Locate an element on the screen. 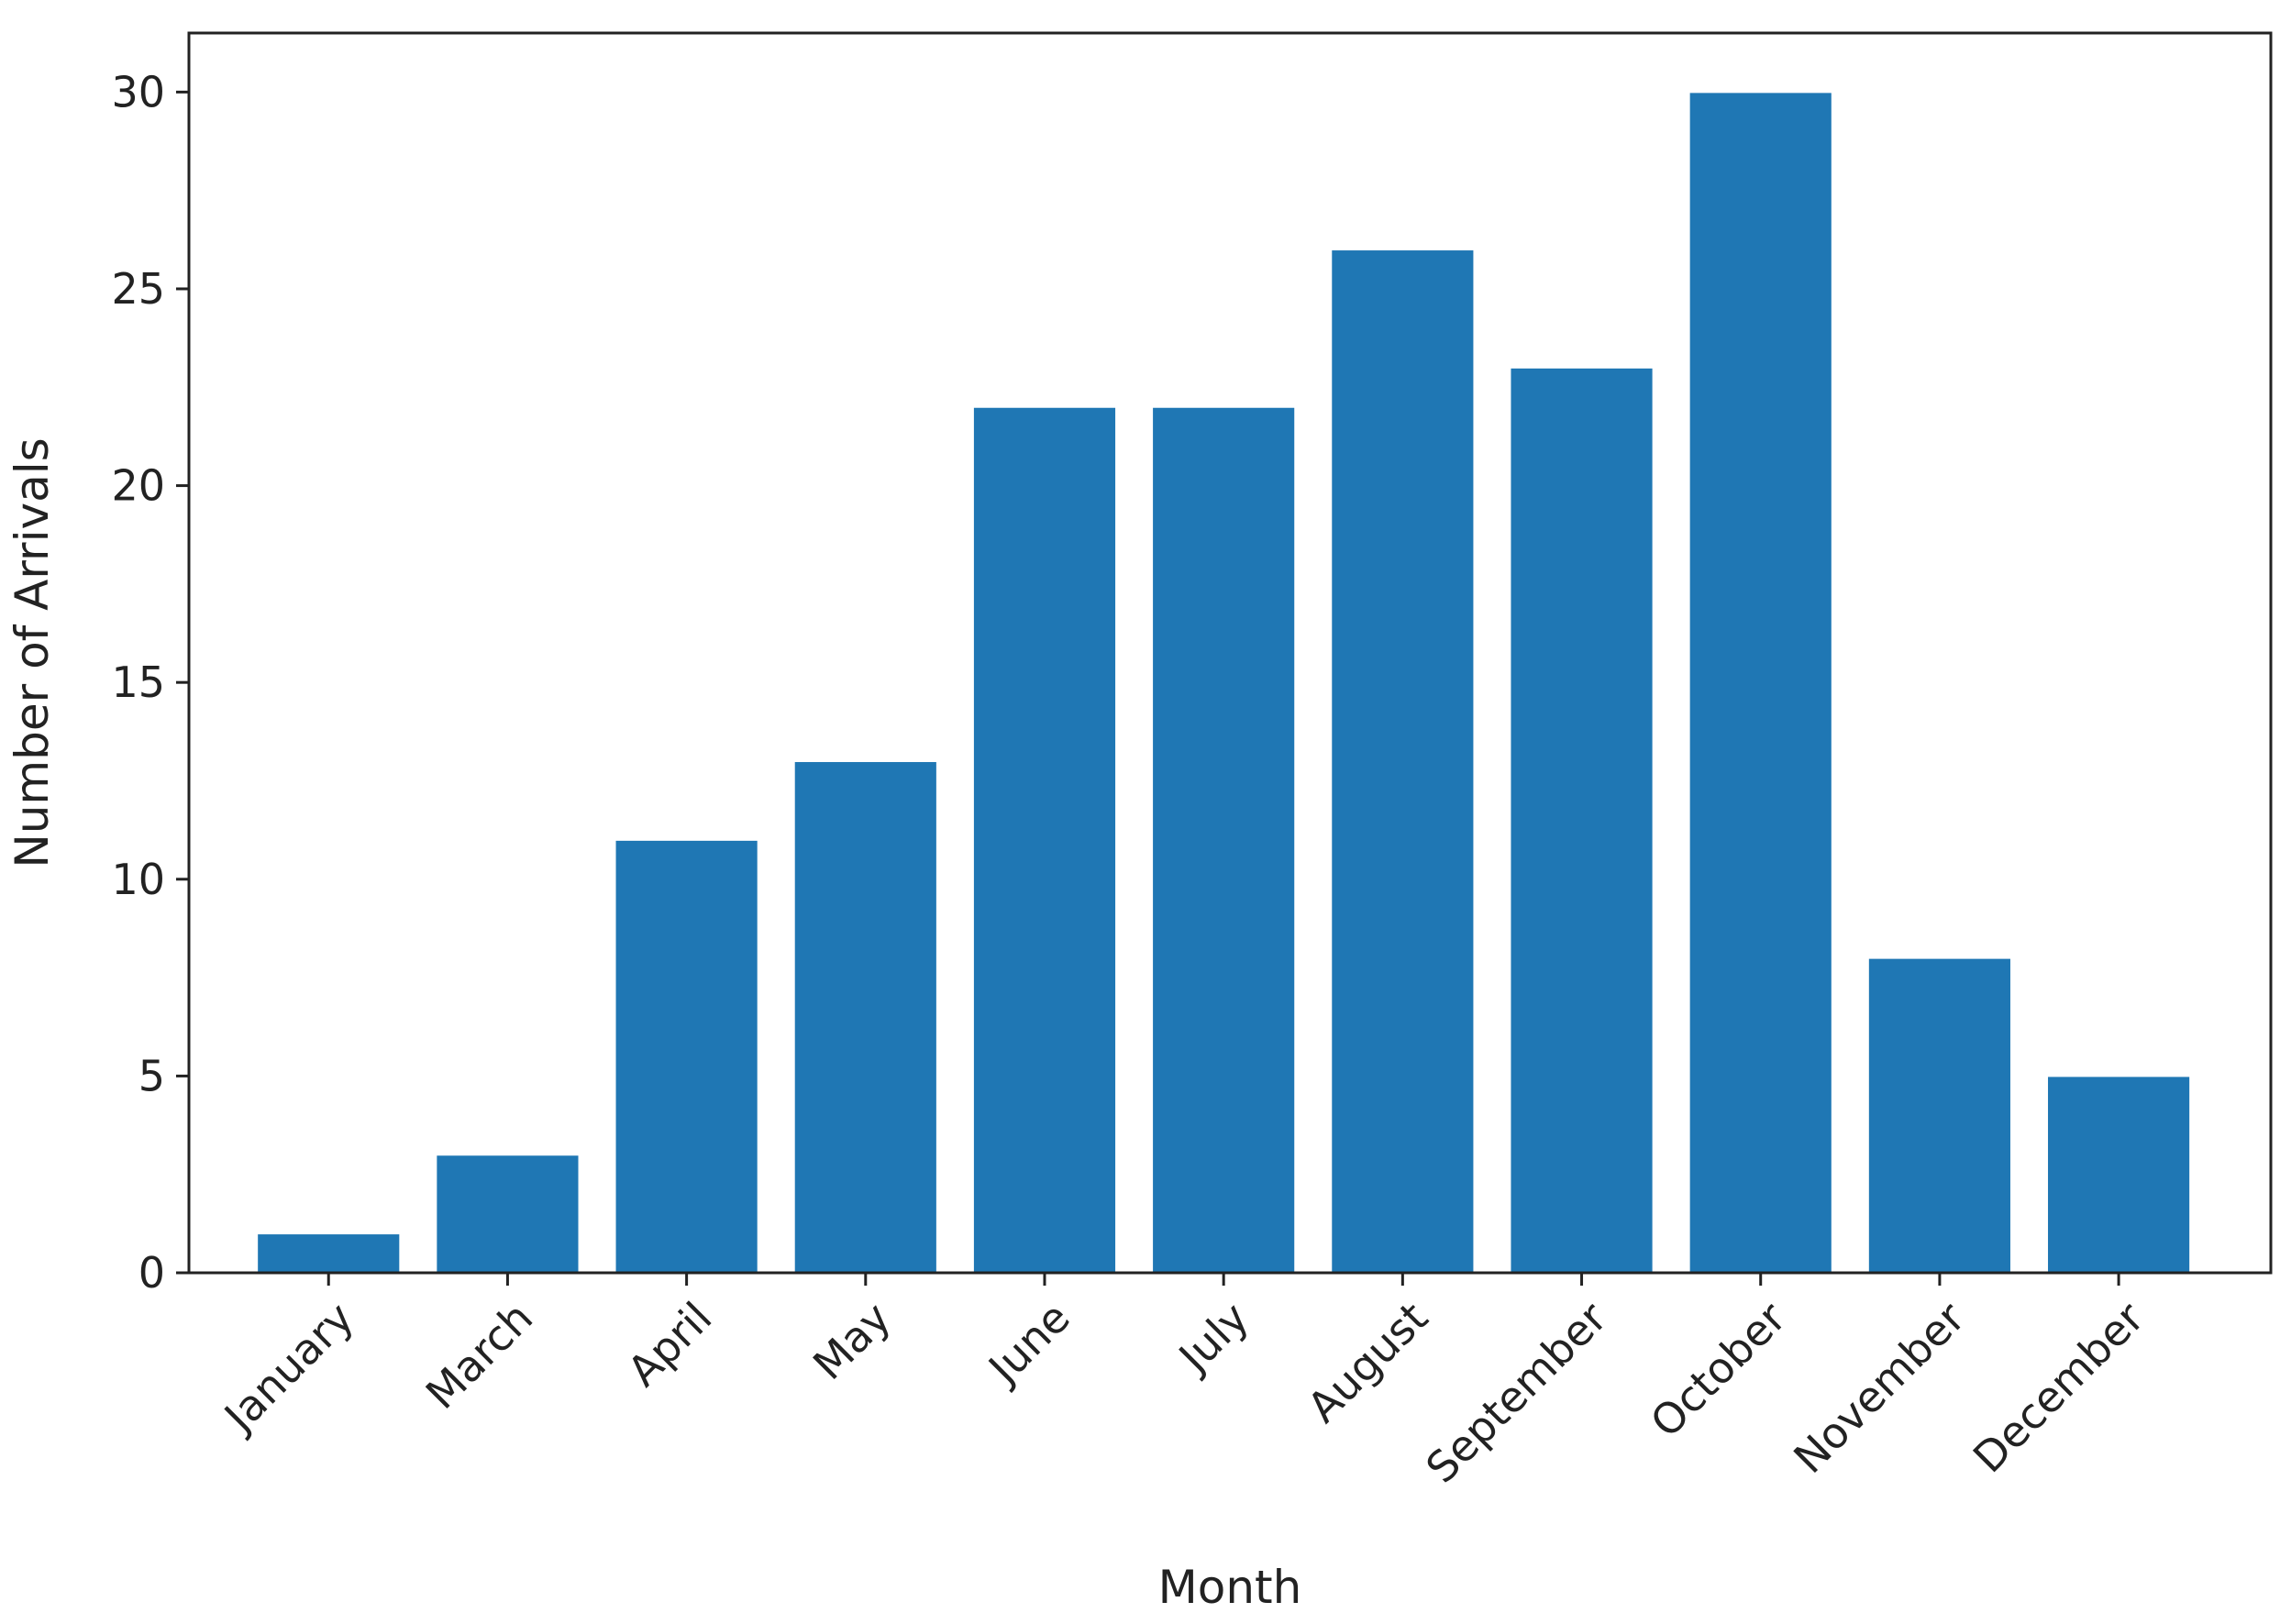  bar-september is located at coordinates (1582, 820).